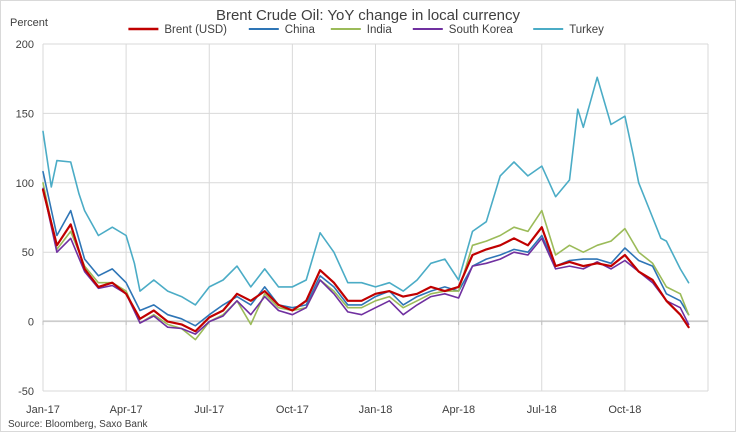  What do you see at coordinates (28, 253) in the screenshot?
I see `y-tick-label: 50` at bounding box center [28, 253].